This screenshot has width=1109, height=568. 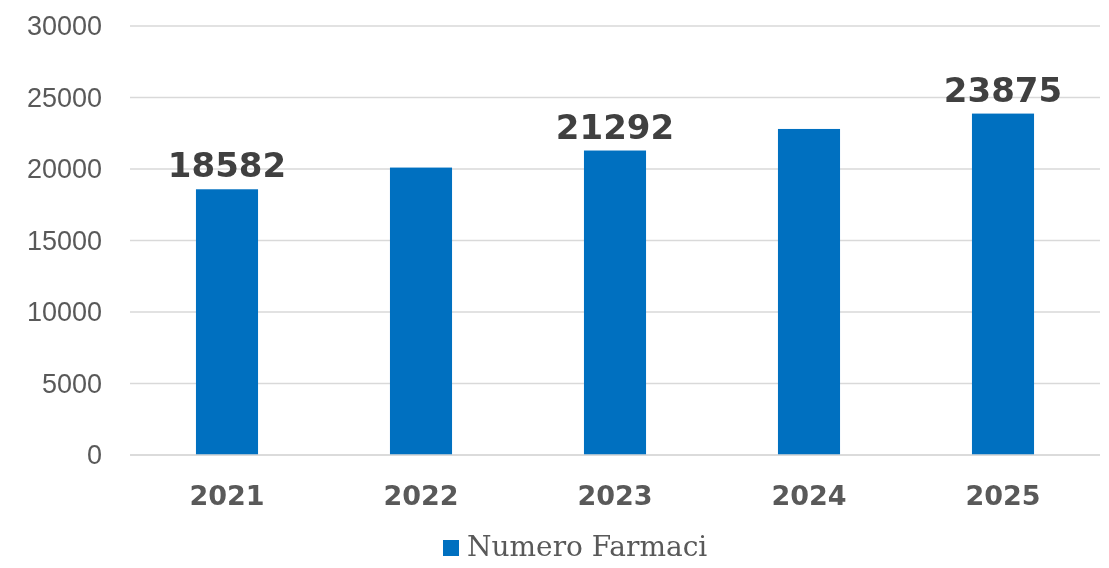 I want to click on data-label: 18582, so click(x=227, y=165).